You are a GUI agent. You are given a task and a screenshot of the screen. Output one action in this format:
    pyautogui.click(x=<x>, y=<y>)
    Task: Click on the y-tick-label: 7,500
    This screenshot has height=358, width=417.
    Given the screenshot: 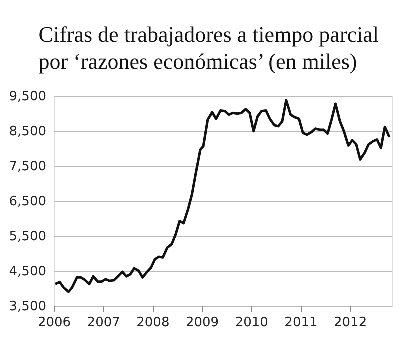 What is the action you would take?
    pyautogui.click(x=27, y=167)
    